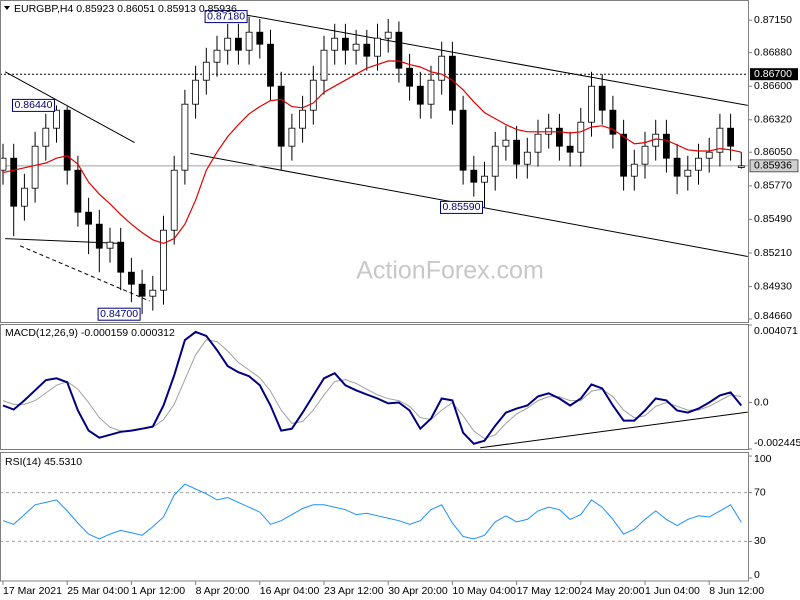  What do you see at coordinates (90, 333) in the screenshot?
I see `macd-title: MACD(12,26,9) -0.000159 0.000312` at bounding box center [90, 333].